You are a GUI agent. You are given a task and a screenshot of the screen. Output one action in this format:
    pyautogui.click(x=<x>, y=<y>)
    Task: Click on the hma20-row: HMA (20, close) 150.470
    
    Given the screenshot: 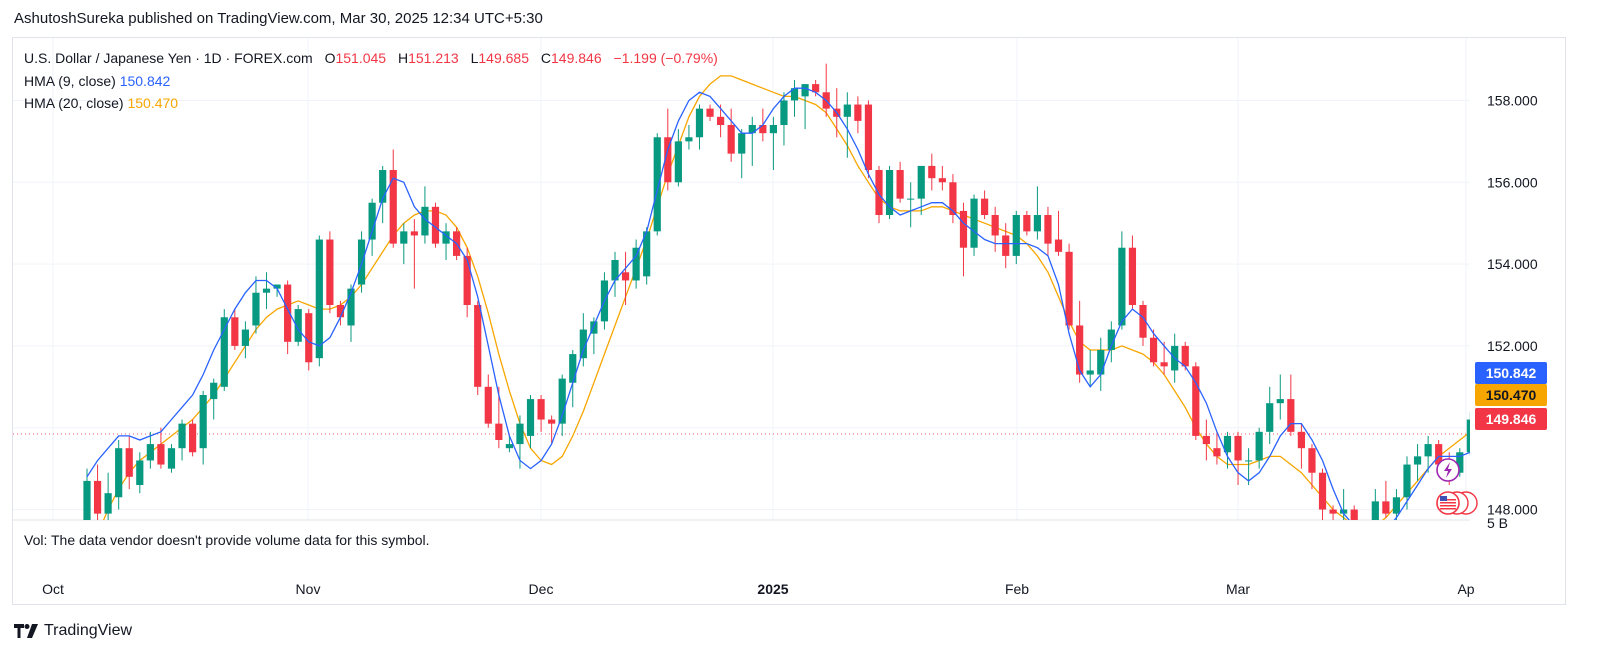 What is the action you would take?
    pyautogui.click(x=371, y=103)
    